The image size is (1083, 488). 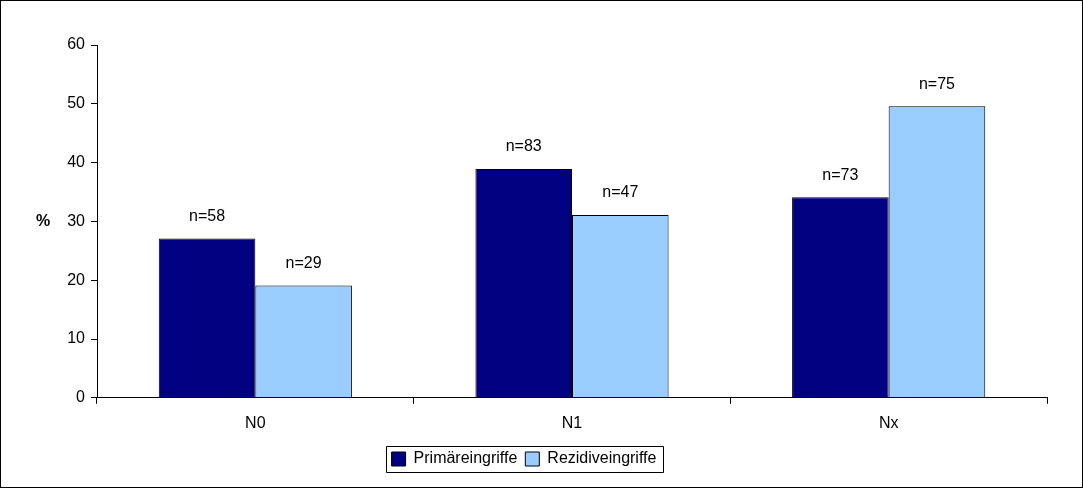 What do you see at coordinates (43, 220) in the screenshot?
I see `y-axis-title: %` at bounding box center [43, 220].